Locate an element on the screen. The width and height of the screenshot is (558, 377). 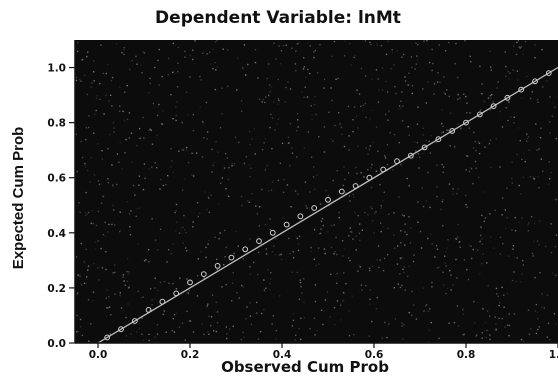
x-tick-label: 0.8 is located at coordinates (466, 355).